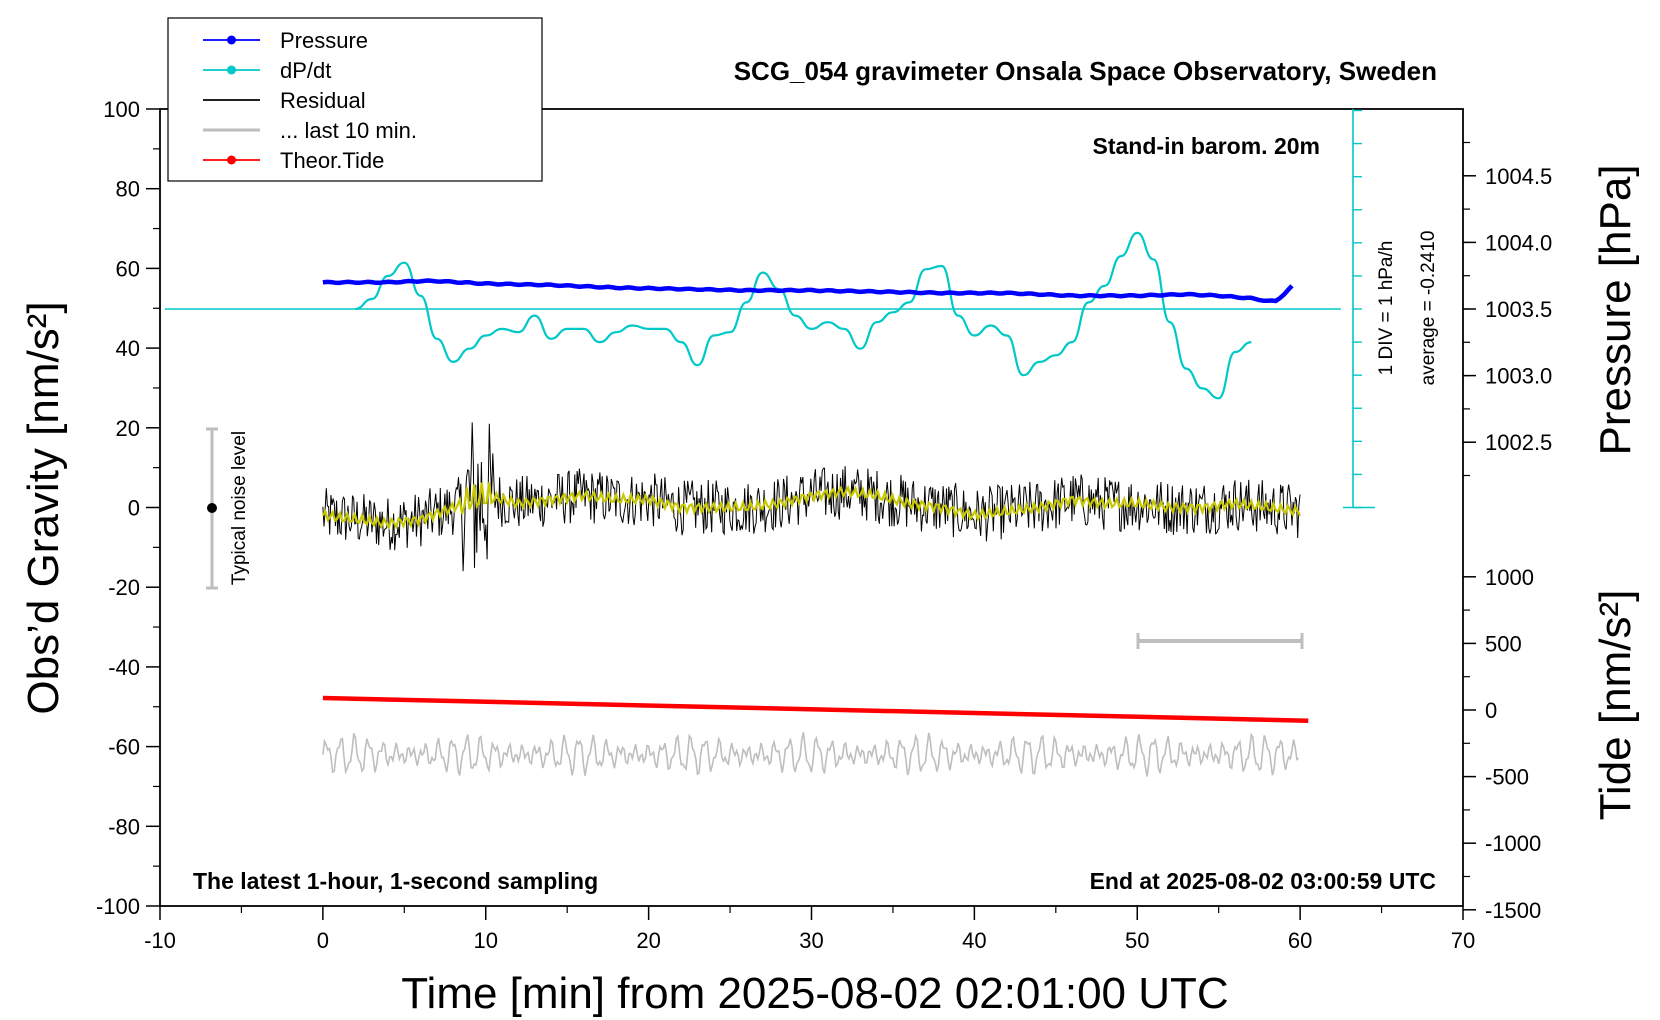 The width and height of the screenshot is (1660, 1020). What do you see at coordinates (128, 189) in the screenshot?
I see `y-tick-label: 80` at bounding box center [128, 189].